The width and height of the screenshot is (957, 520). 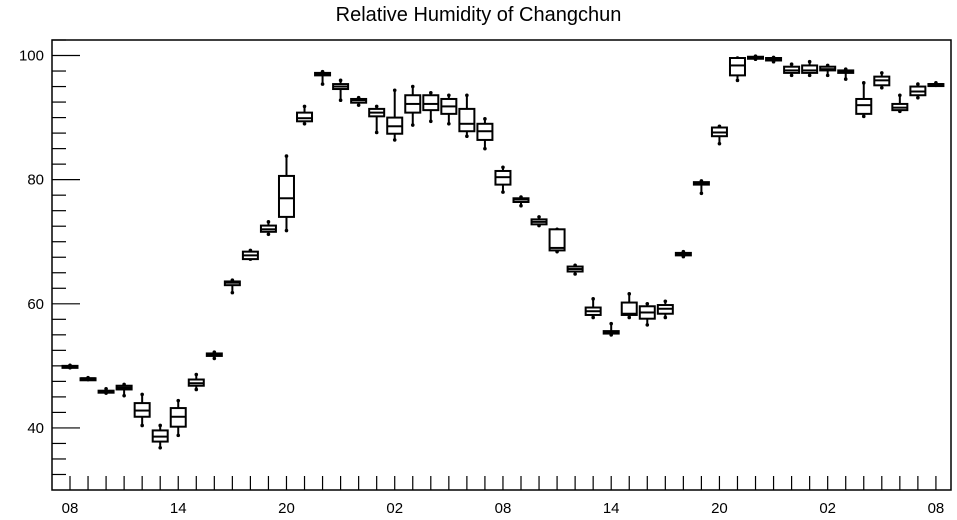 I want to click on y-tick-label: 100, so click(x=31, y=56).